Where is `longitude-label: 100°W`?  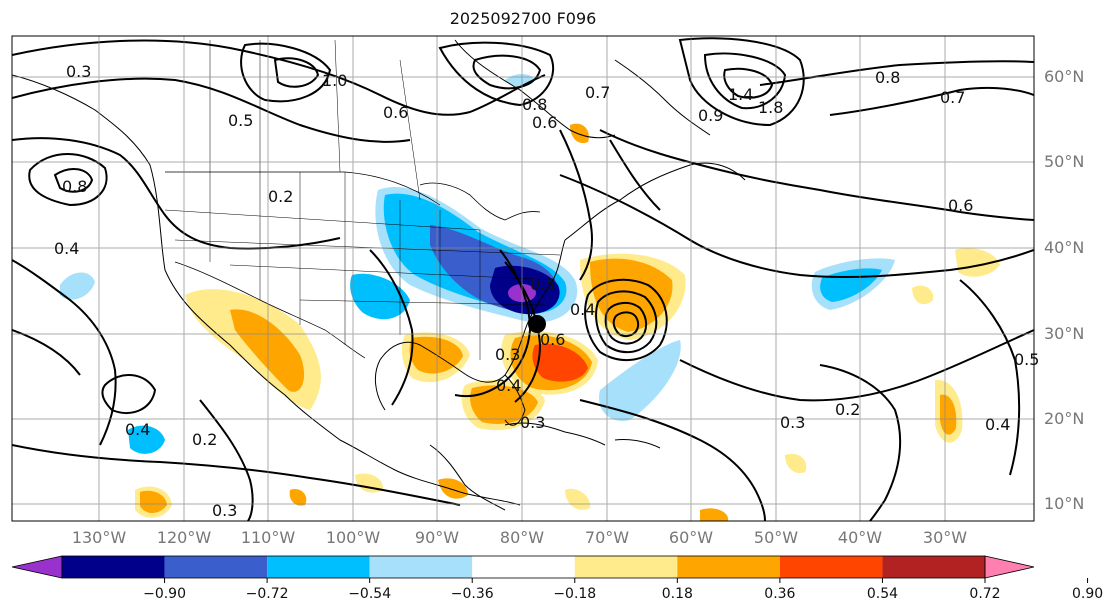
longitude-label: 100°W is located at coordinates (353, 537).